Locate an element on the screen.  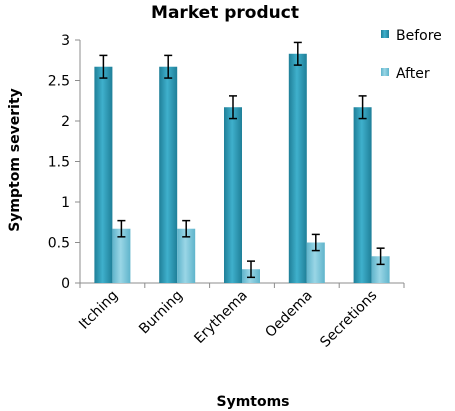
bar-after-burning is located at coordinates (186, 255).